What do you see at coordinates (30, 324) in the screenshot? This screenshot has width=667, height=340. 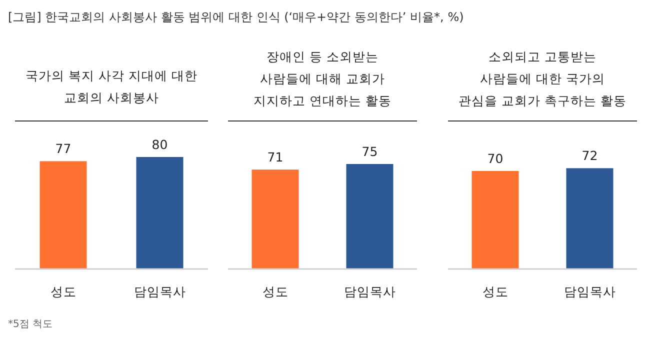 I see `text: *5점 척도` at bounding box center [30, 324].